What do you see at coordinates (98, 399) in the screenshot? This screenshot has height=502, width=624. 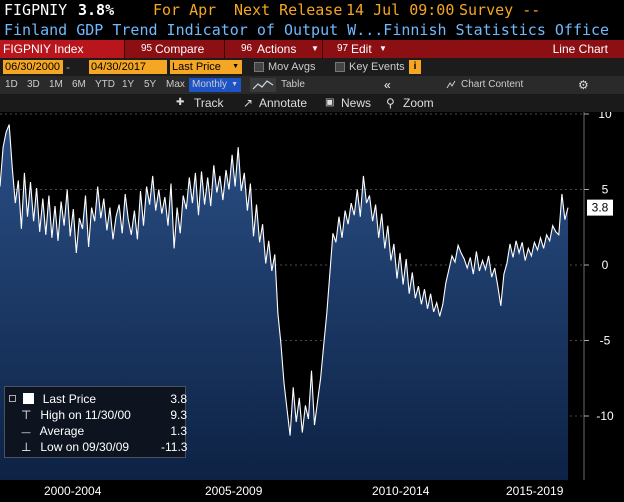 I see `legend-last-price: Last Price 3.8` at bounding box center [98, 399].